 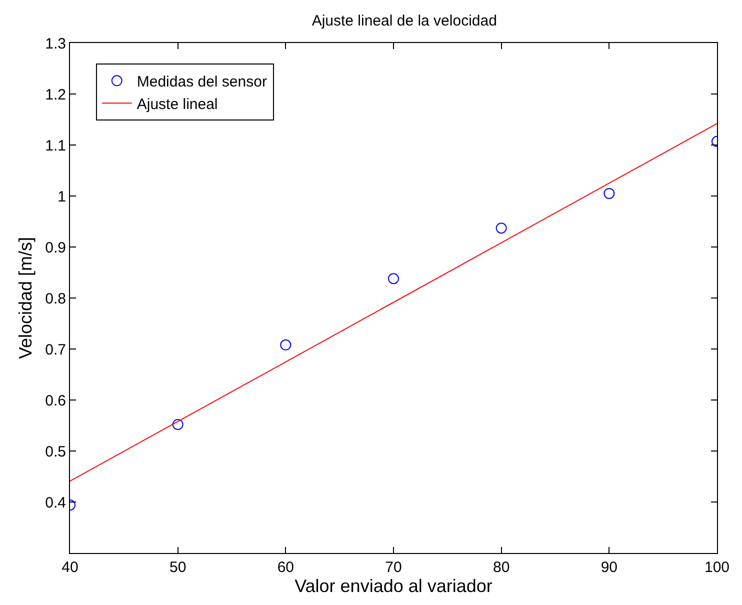 I want to click on y-tick-label: 0.8, so click(x=55, y=299).